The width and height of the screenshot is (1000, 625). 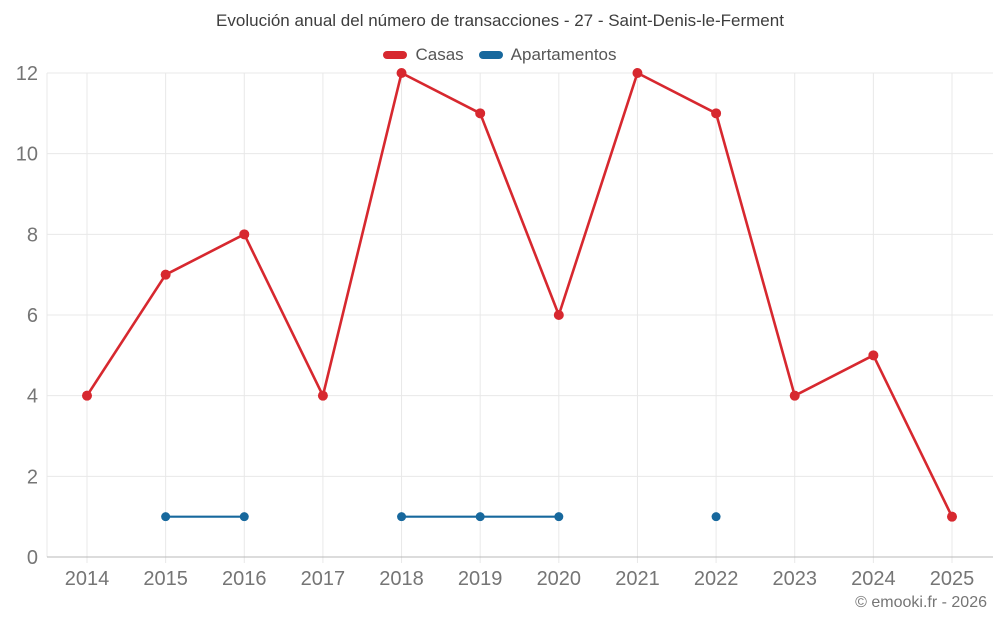 I want to click on y-axis-labels: 0 2 4 6 8 10 12, so click(x=27, y=316).